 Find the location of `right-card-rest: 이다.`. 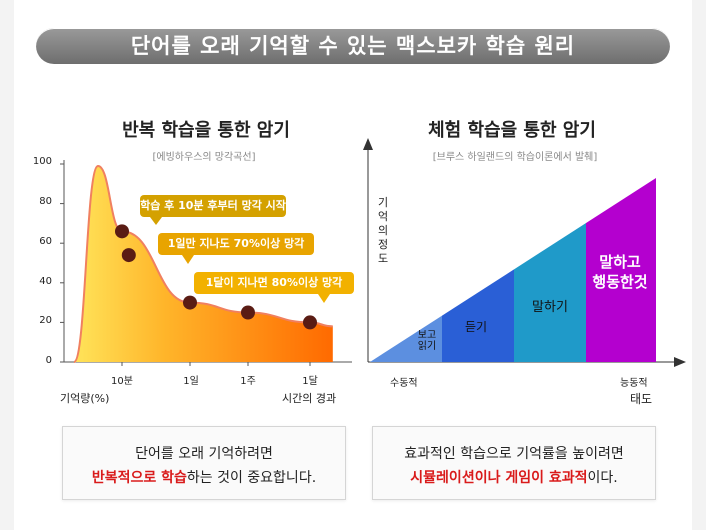

right-card-rest: 이다. is located at coordinates (602, 478).